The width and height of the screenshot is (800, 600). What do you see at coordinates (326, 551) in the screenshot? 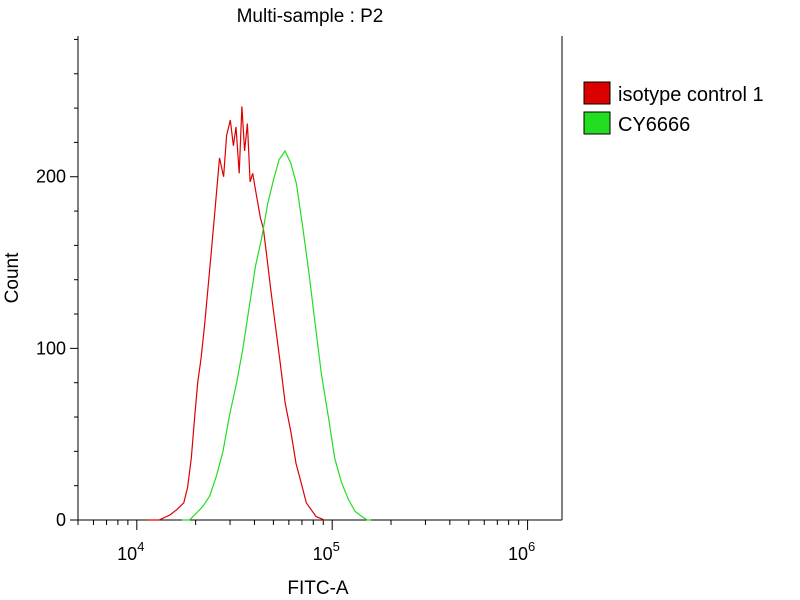
I see `x-tick-label: 10⁵` at bounding box center [326, 551].